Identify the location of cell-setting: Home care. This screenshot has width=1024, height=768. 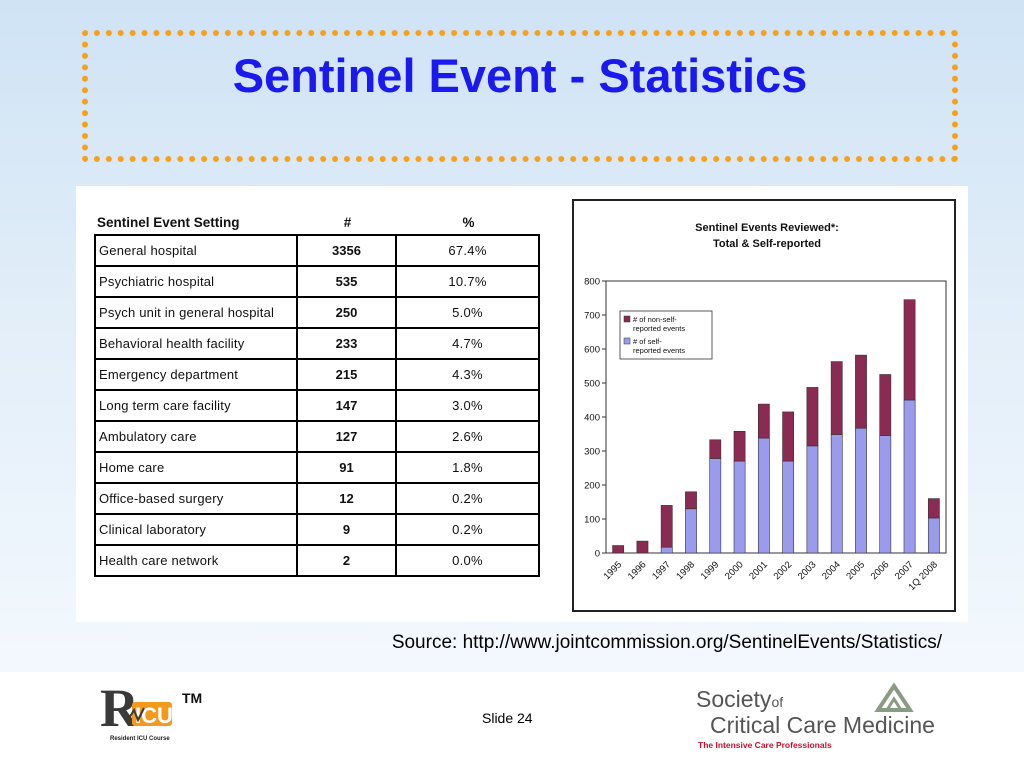
(196, 468).